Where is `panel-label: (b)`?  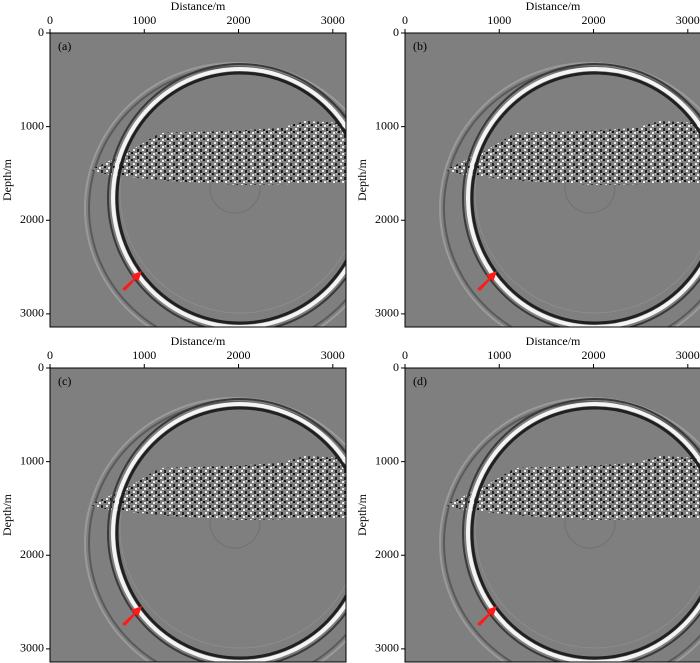 panel-label: (b) is located at coordinates (420, 46).